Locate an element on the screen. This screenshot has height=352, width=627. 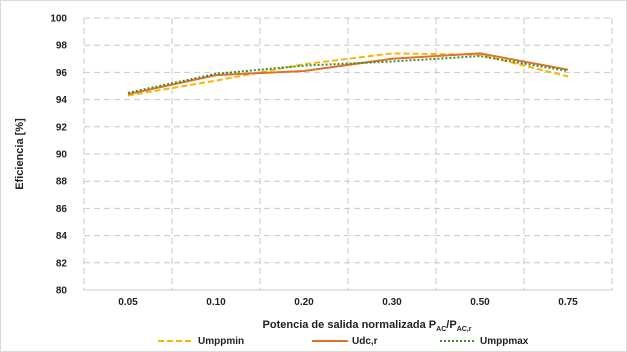
series-lines is located at coordinates (348, 74).